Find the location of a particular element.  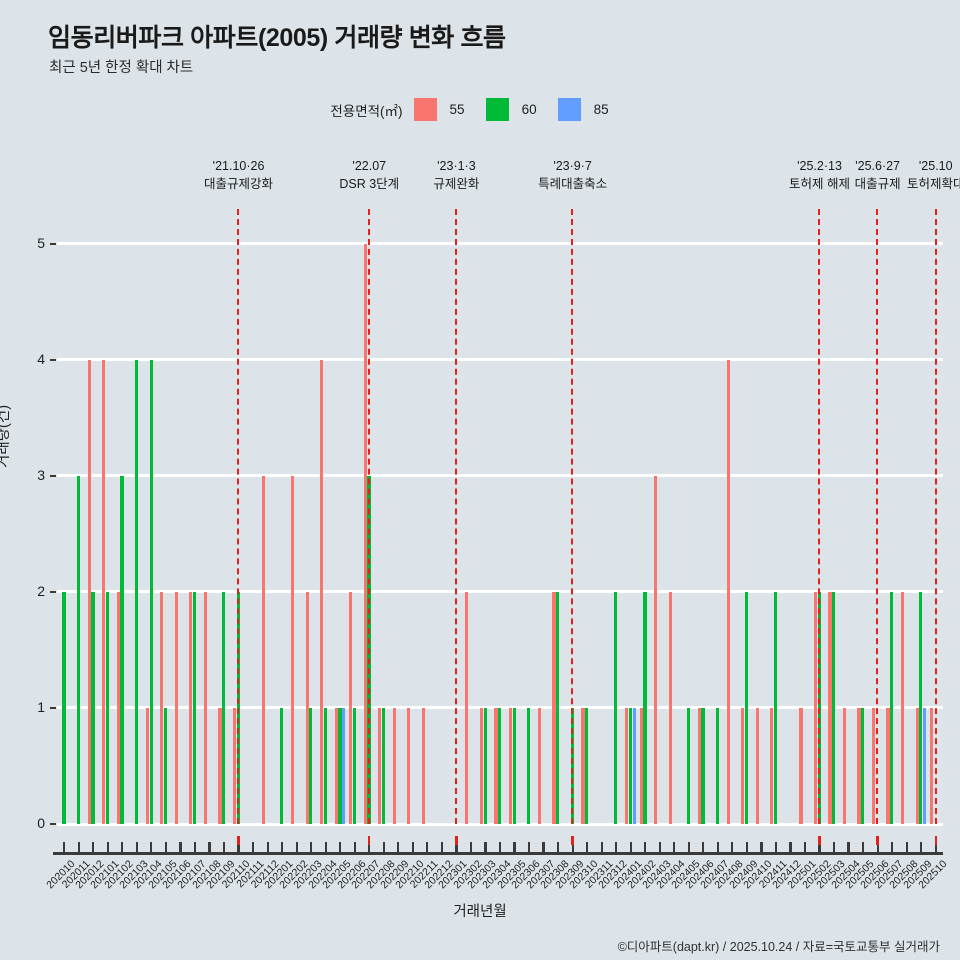

legend-item-55: 55 is located at coordinates (449, 109).